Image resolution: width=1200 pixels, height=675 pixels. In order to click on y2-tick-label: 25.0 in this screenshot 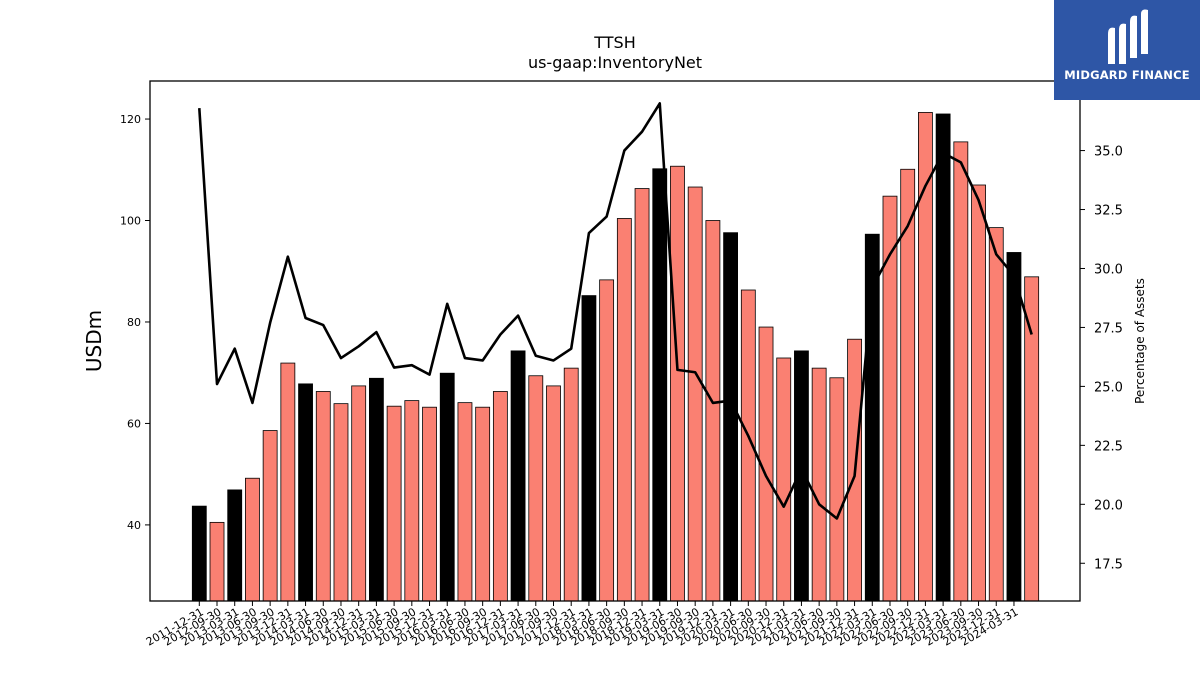, I will do `click(1108, 387)`.